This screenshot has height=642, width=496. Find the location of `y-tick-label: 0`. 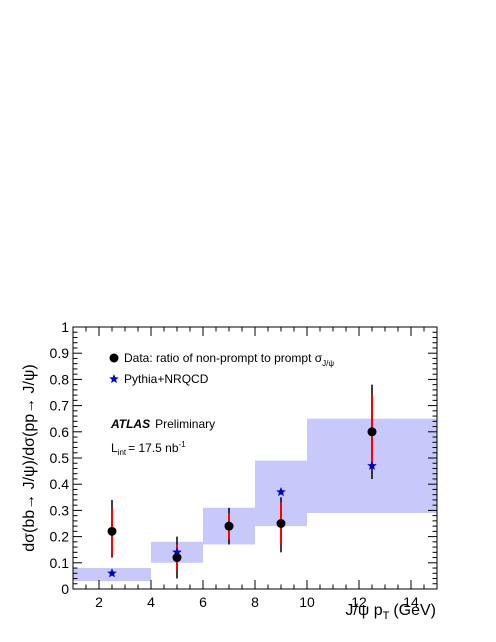

y-tick-label: 0 is located at coordinates (65, 589).